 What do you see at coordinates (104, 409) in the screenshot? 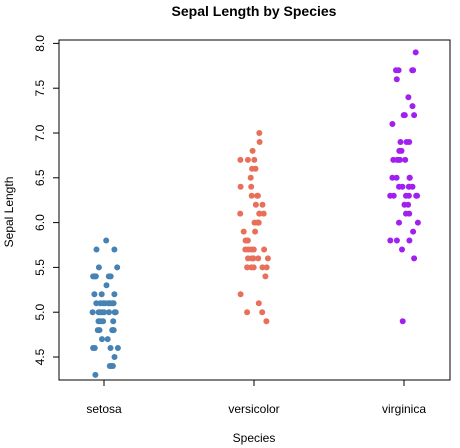
I see `x-tick-label: setosa` at bounding box center [104, 409].